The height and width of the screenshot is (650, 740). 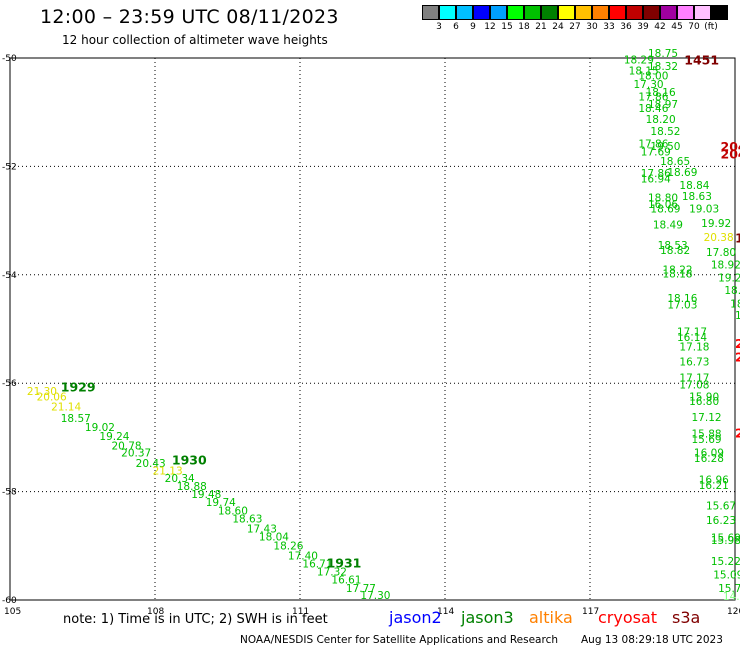 What do you see at coordinates (665, 132) in the screenshot?
I see `wave-height-value: 18.52` at bounding box center [665, 132].